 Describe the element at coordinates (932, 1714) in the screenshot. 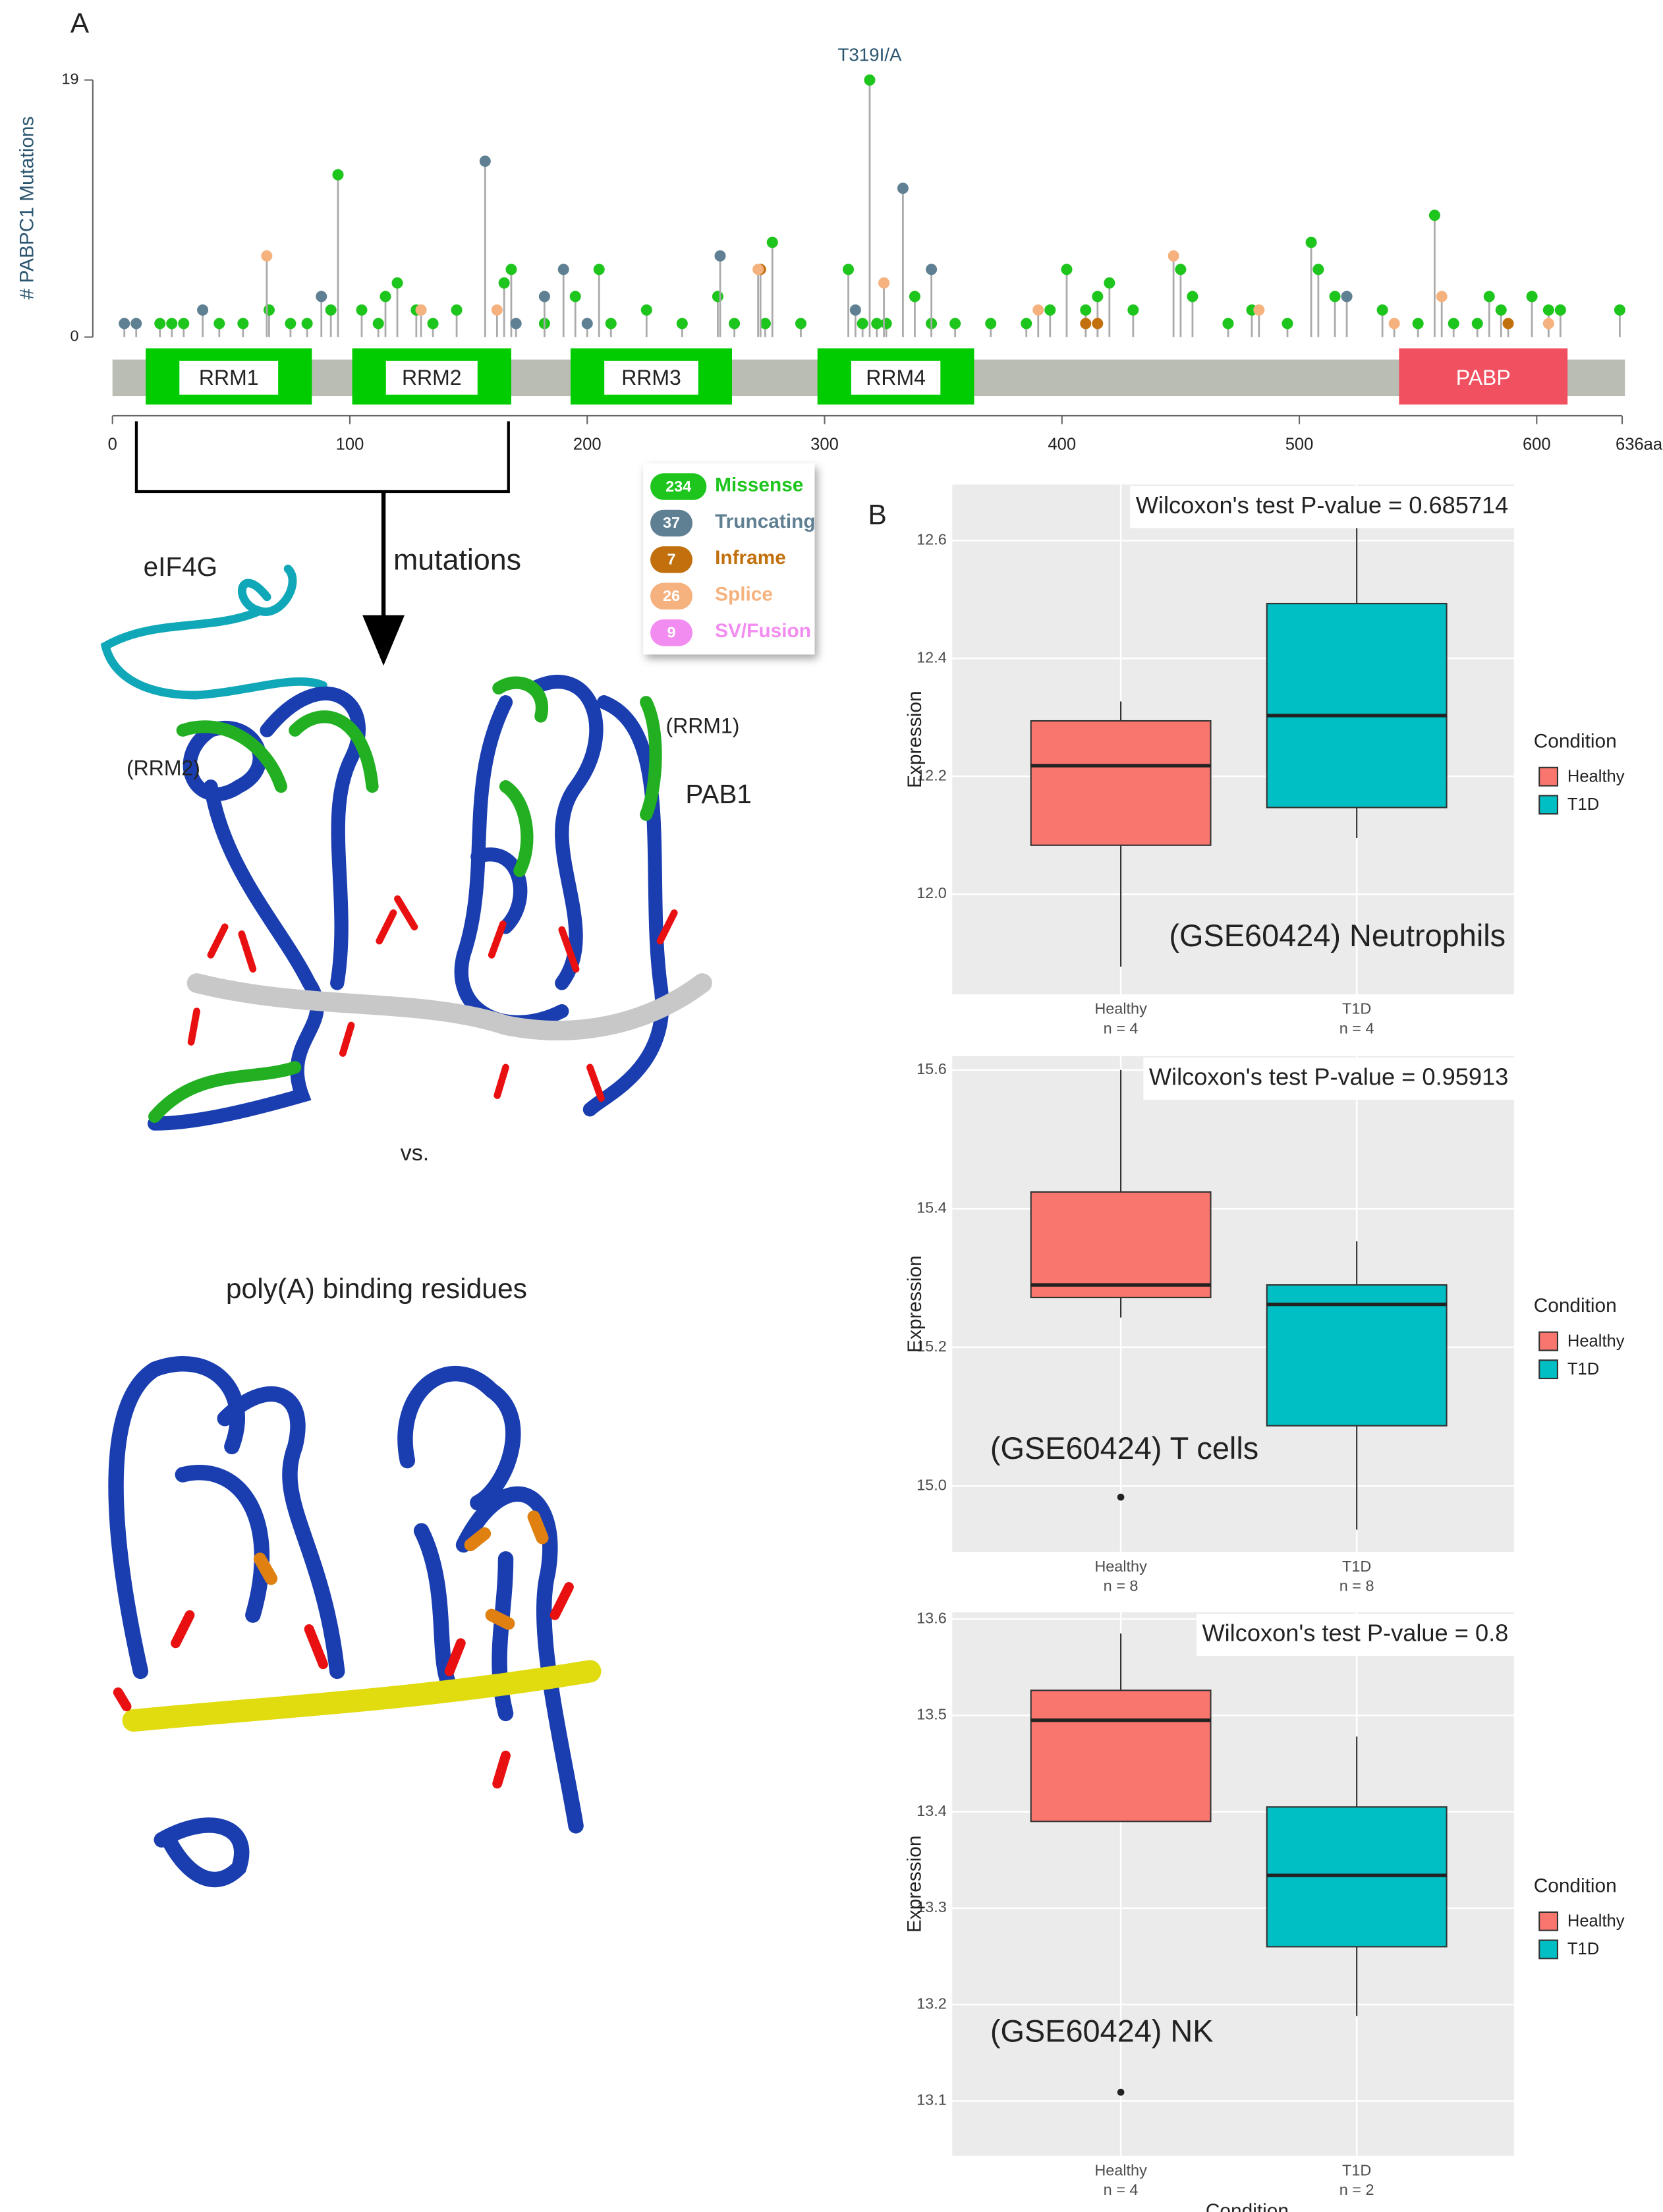

I see `y-tick-label: 13.5` at that location.